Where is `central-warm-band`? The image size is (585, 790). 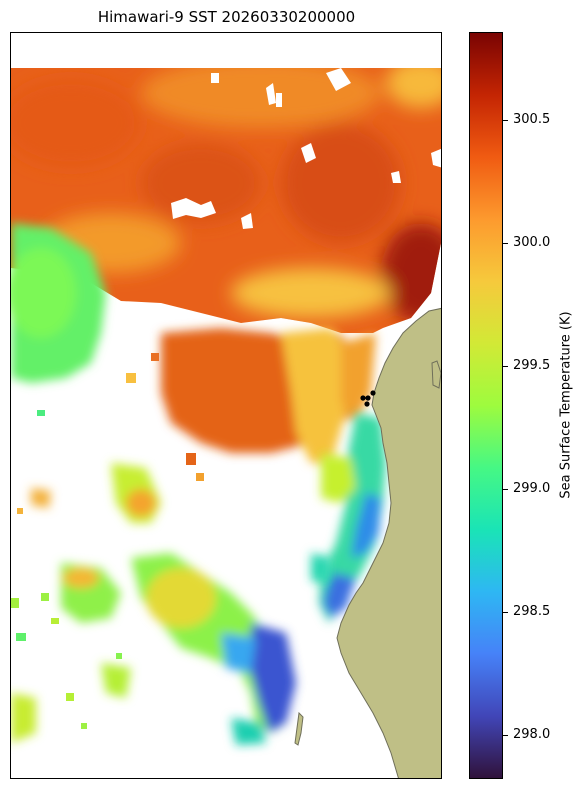 central-warm-band is located at coordinates (268, 395).